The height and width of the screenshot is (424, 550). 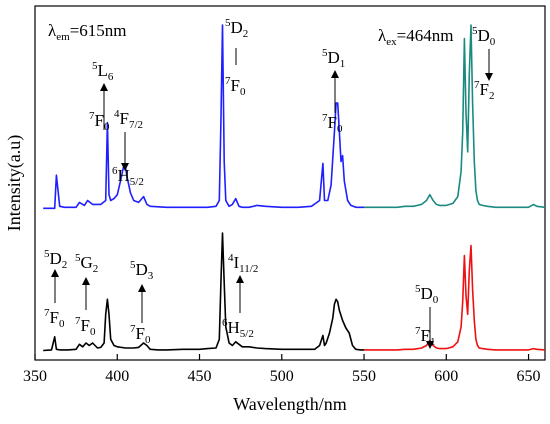 What do you see at coordinates (243, 263) in the screenshot?
I see `svg-text: 4I11/2` at bounding box center [243, 263].